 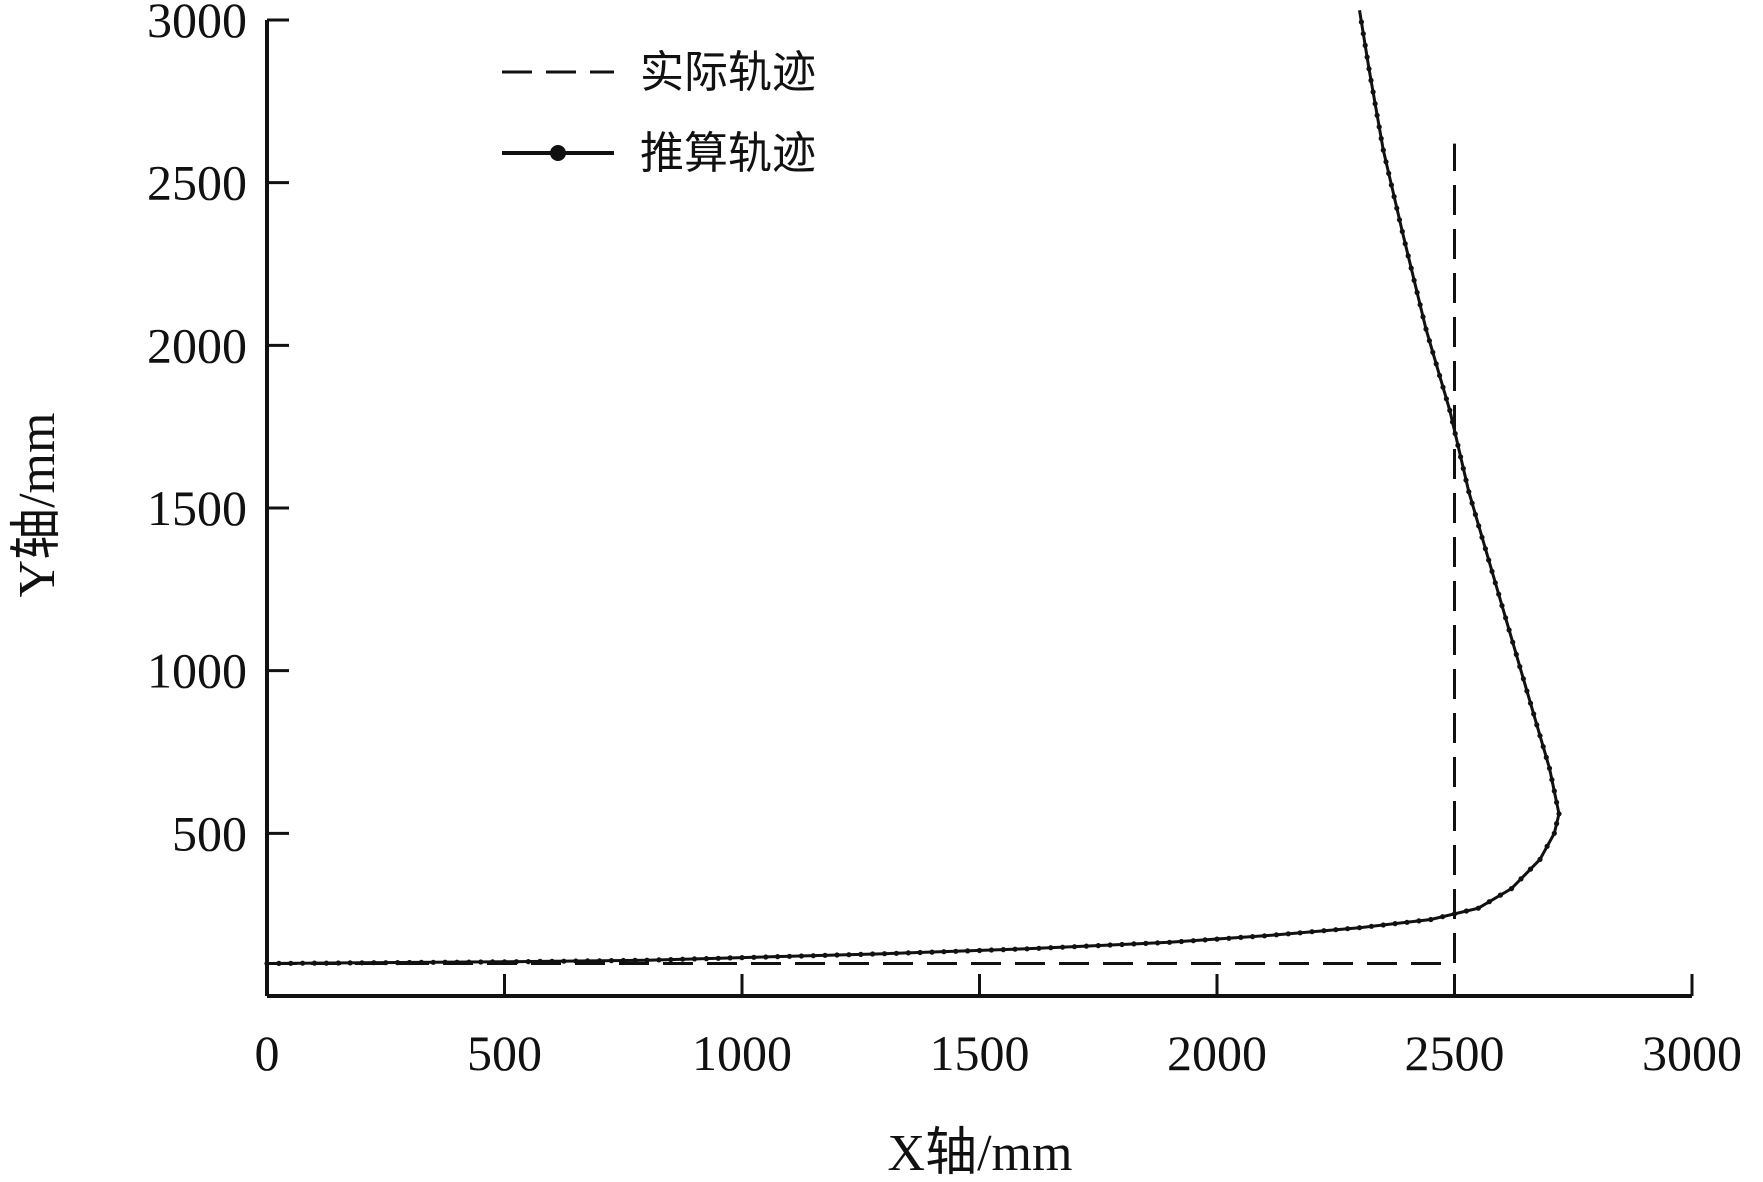 What do you see at coordinates (980, 1153) in the screenshot?
I see `x-axis-title: X轴/mm` at bounding box center [980, 1153].